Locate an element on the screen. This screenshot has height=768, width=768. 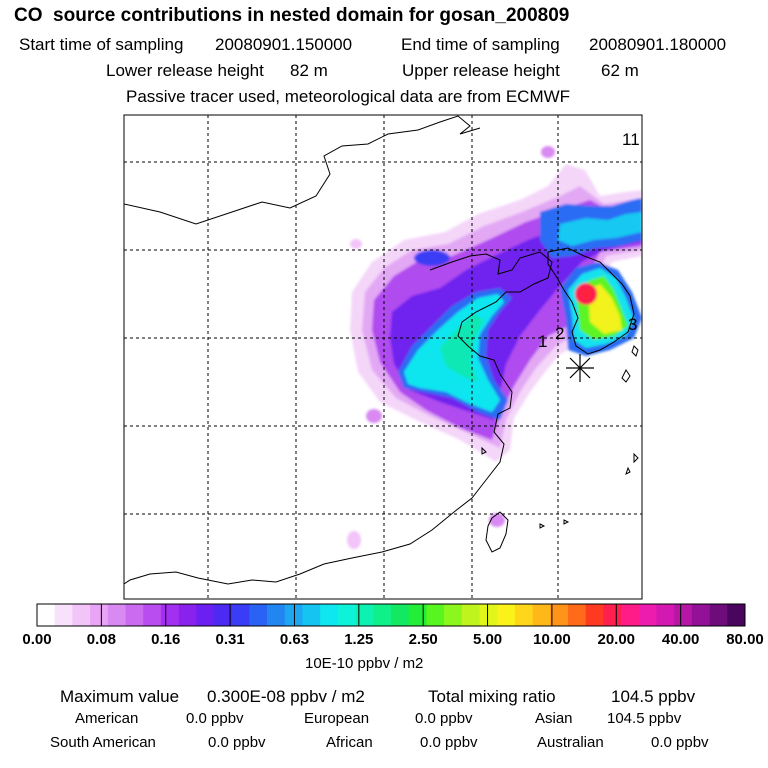
colorbar-tick-label: 5.00 is located at coordinates (487, 639).